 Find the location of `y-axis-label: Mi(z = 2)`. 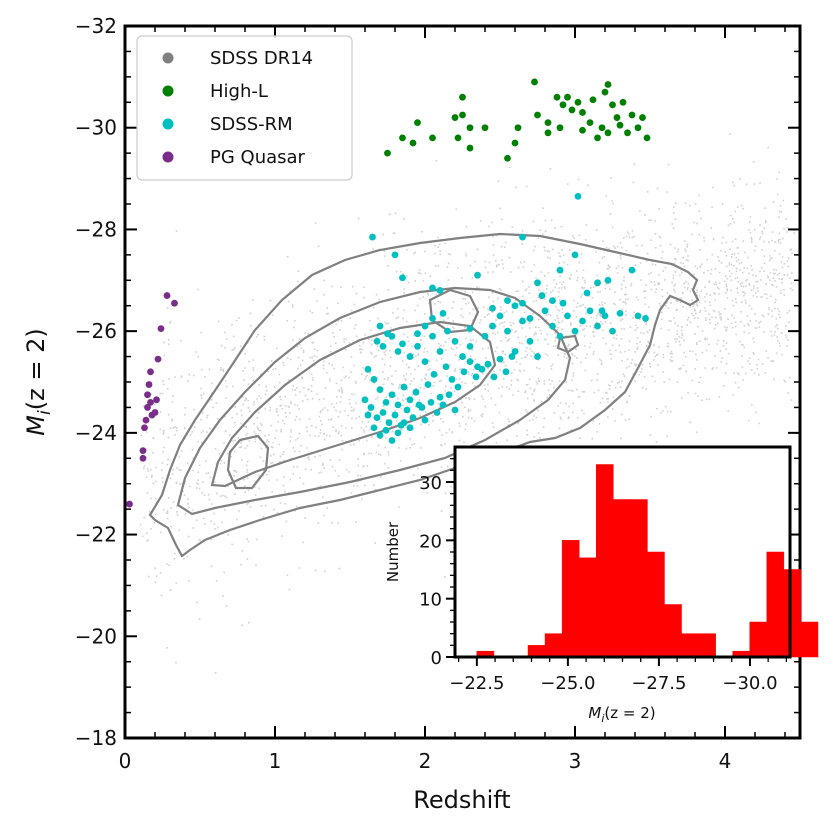

y-axis-label: Mi(z = 2) is located at coordinates (38, 381).